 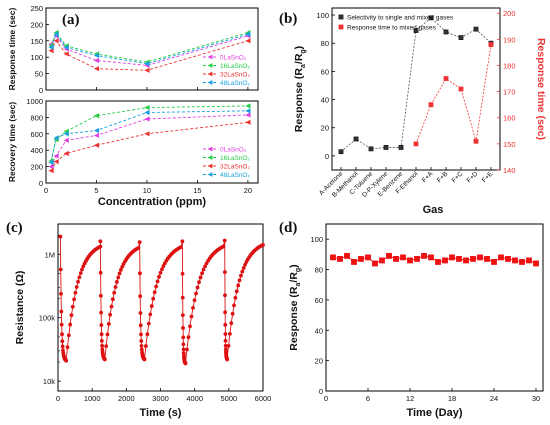 What do you see at coordinates (509, 118) in the screenshot?
I see `y2-tick-label: 160` at bounding box center [509, 118].